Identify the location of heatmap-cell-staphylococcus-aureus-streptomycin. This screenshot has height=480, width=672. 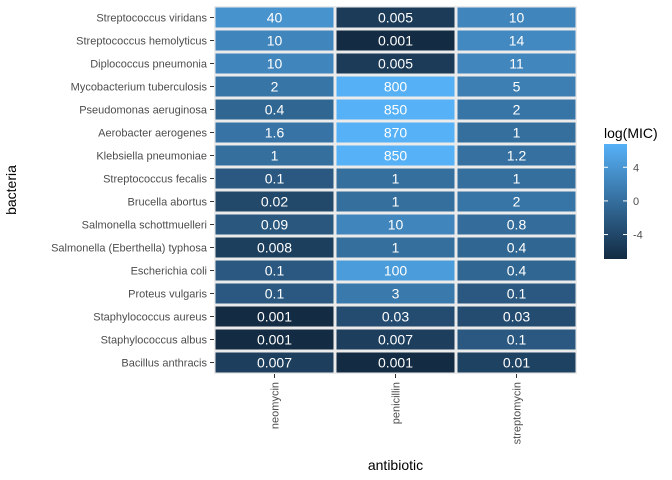
(516, 316).